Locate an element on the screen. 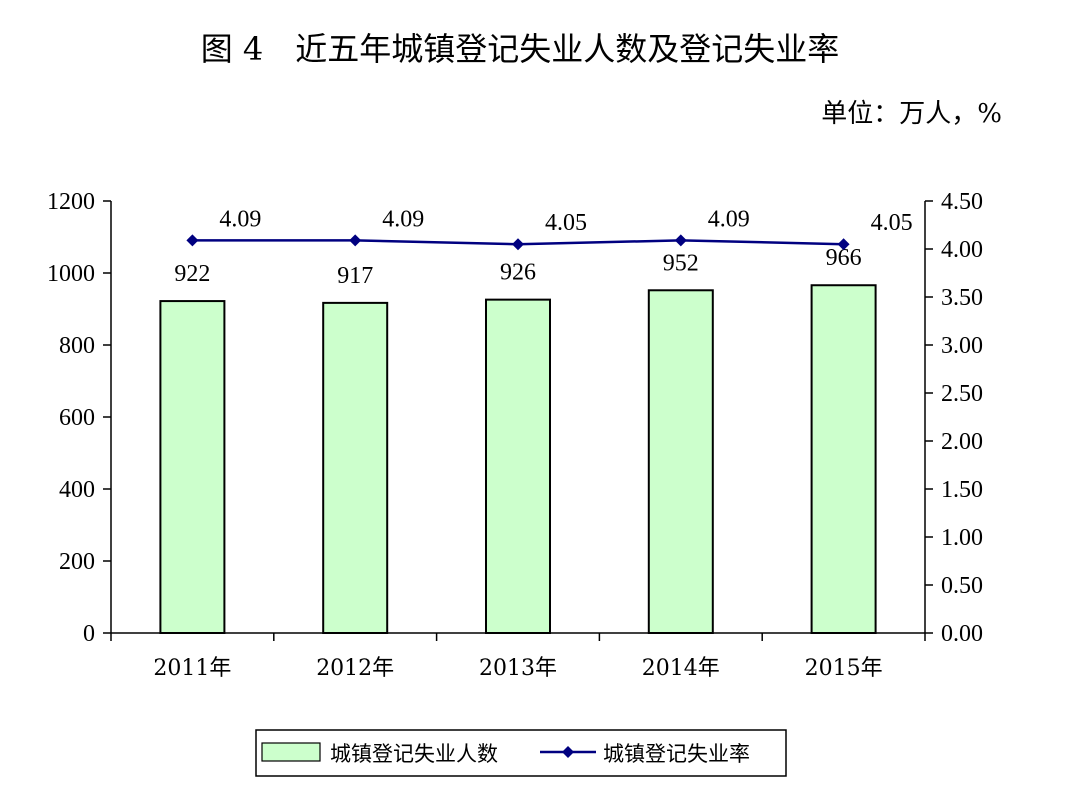 This screenshot has height=792, width=1082. legend-swatch-bar is located at coordinates (291, 752).